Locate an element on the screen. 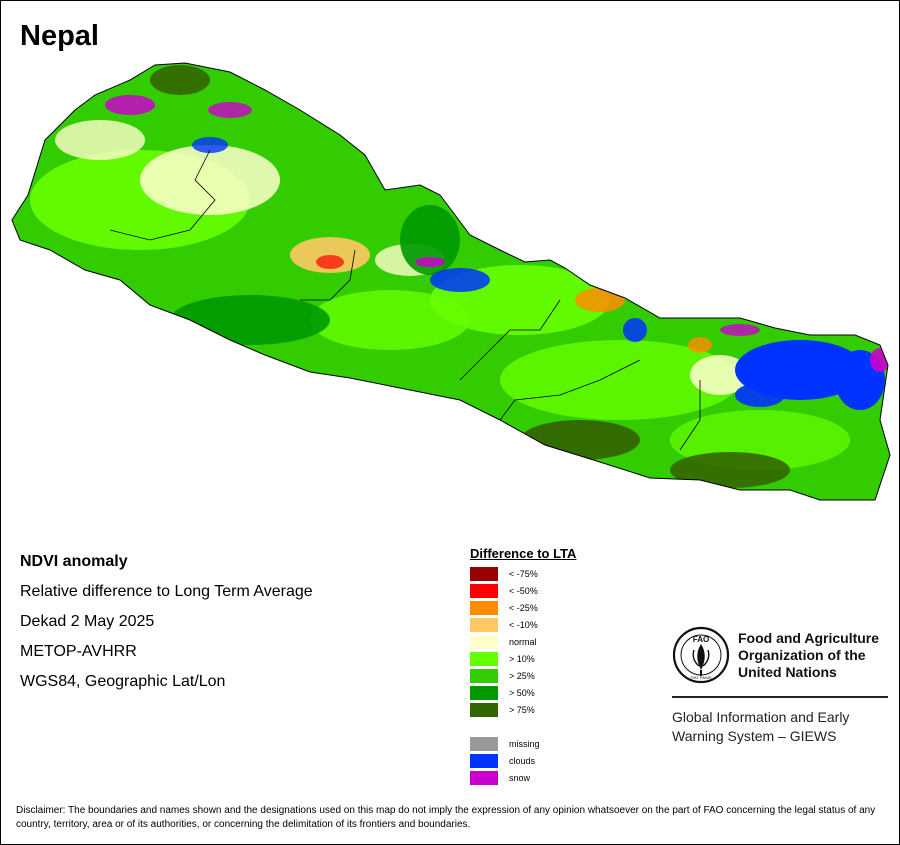 This screenshot has height=845, width=900. legend-row: missing is located at coordinates (523, 743).